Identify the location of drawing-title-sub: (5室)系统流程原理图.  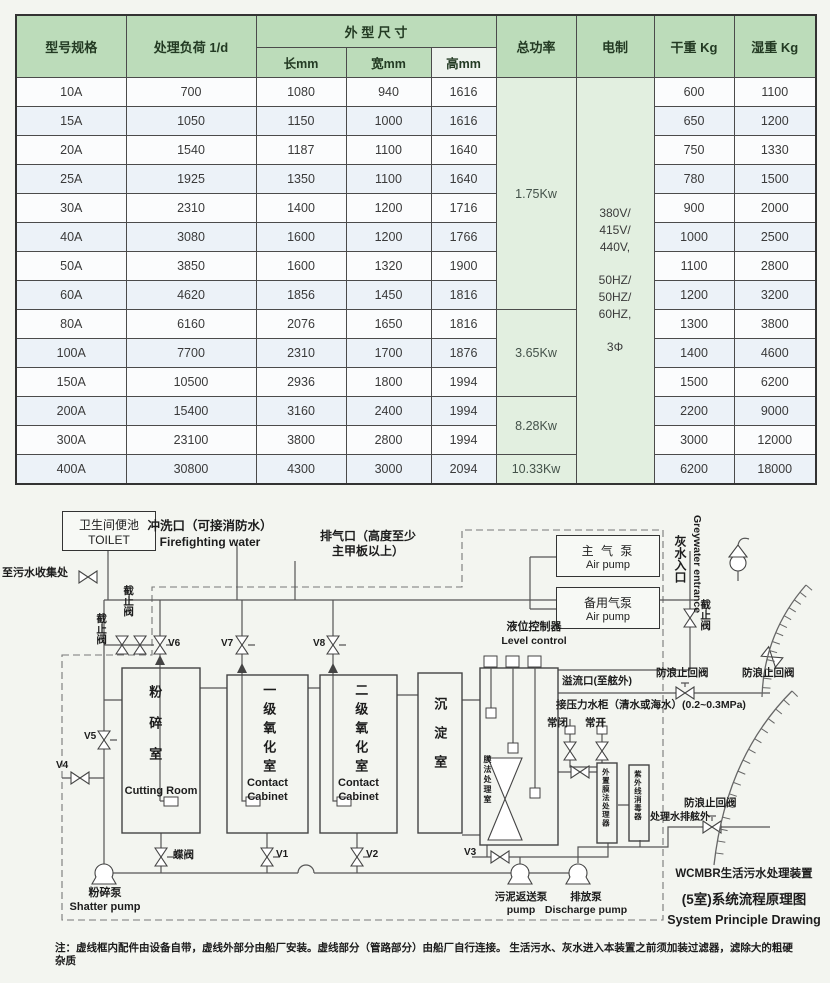
(744, 899).